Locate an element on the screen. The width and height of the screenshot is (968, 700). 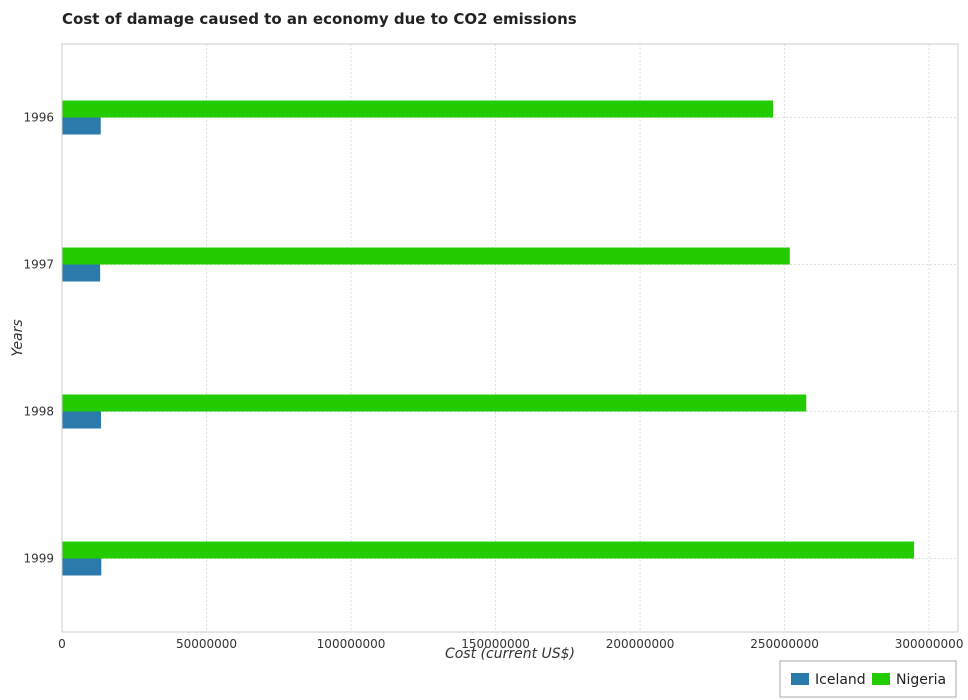
bar-nigeria-1998 is located at coordinates (434, 403).